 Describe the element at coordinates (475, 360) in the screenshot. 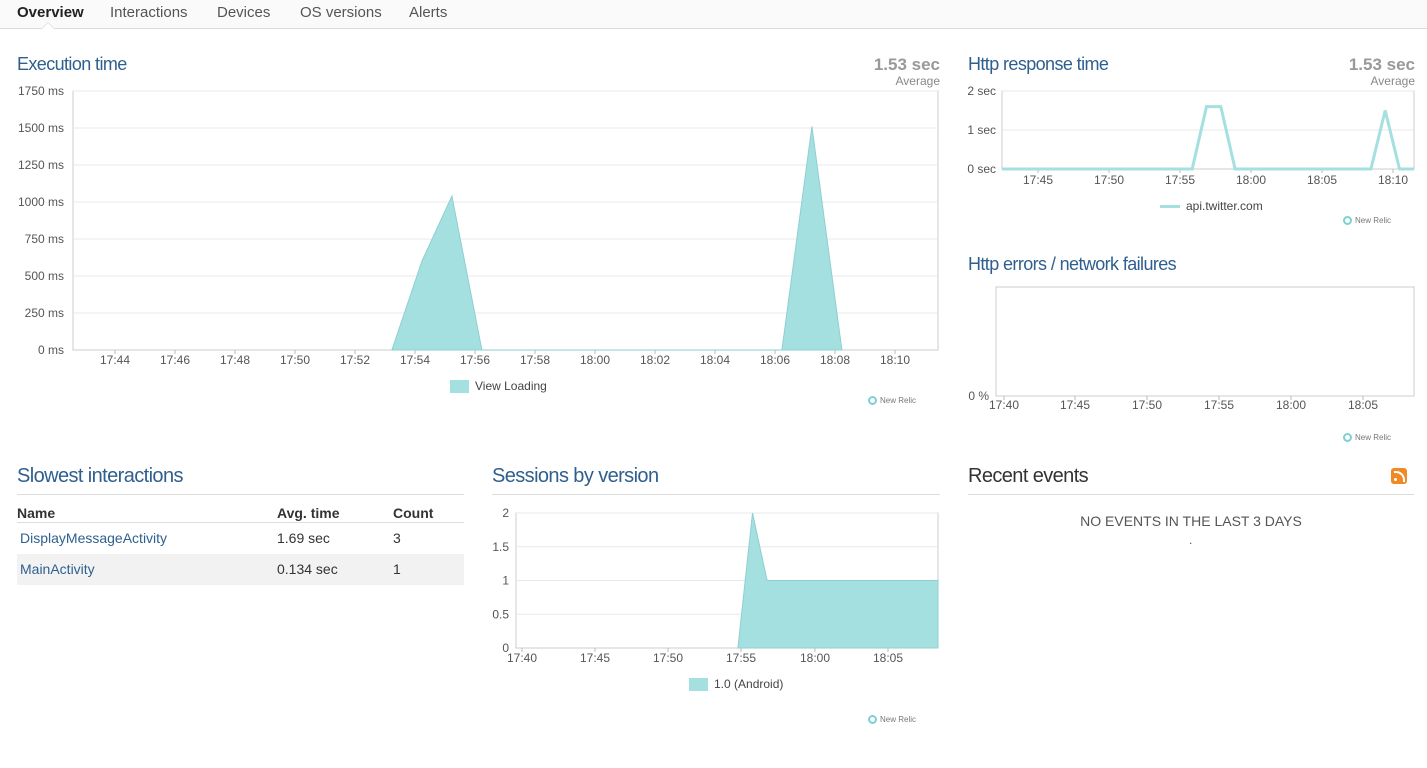

I see `x-tick-label: 17:56` at that location.